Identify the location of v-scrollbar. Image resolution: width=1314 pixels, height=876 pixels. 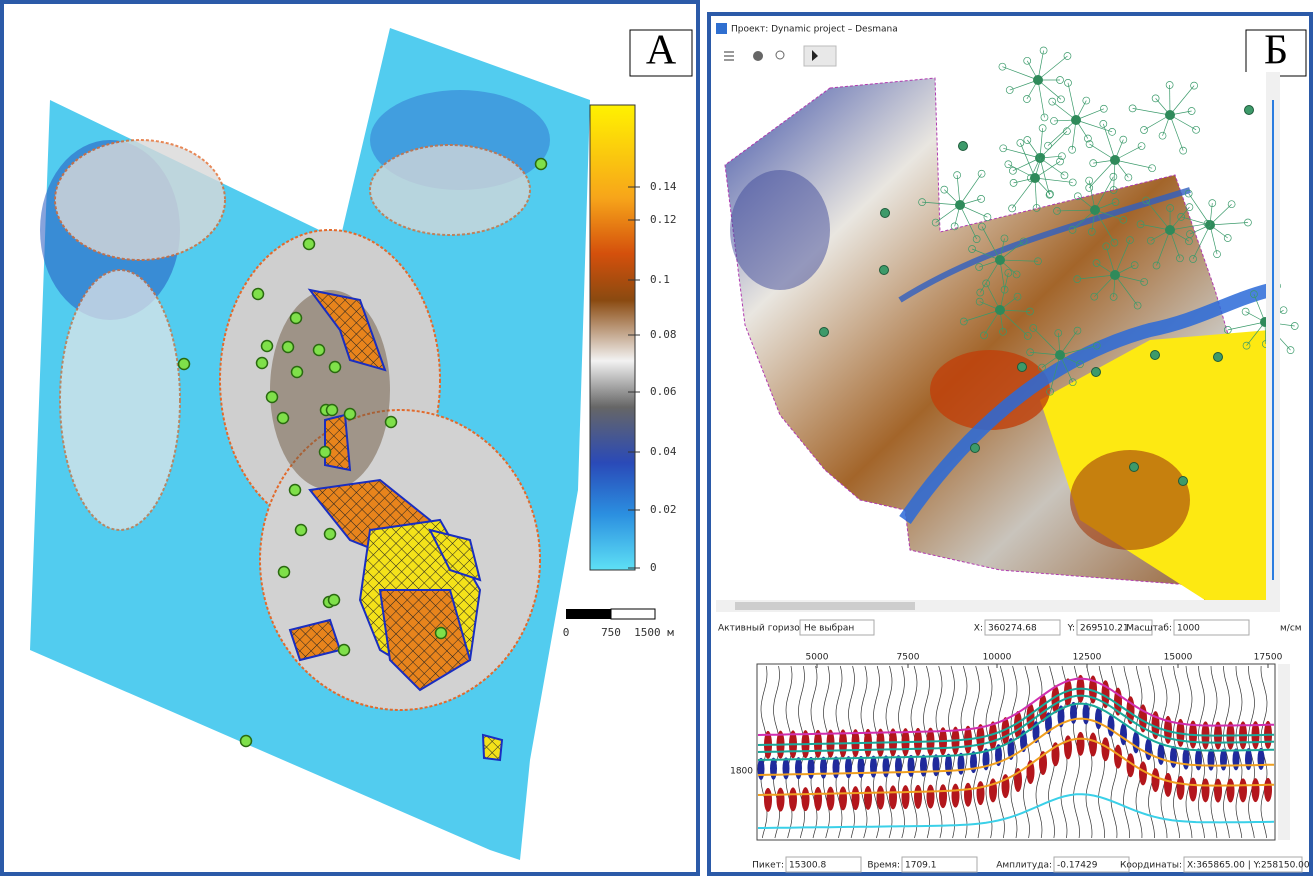
(1284, 752).